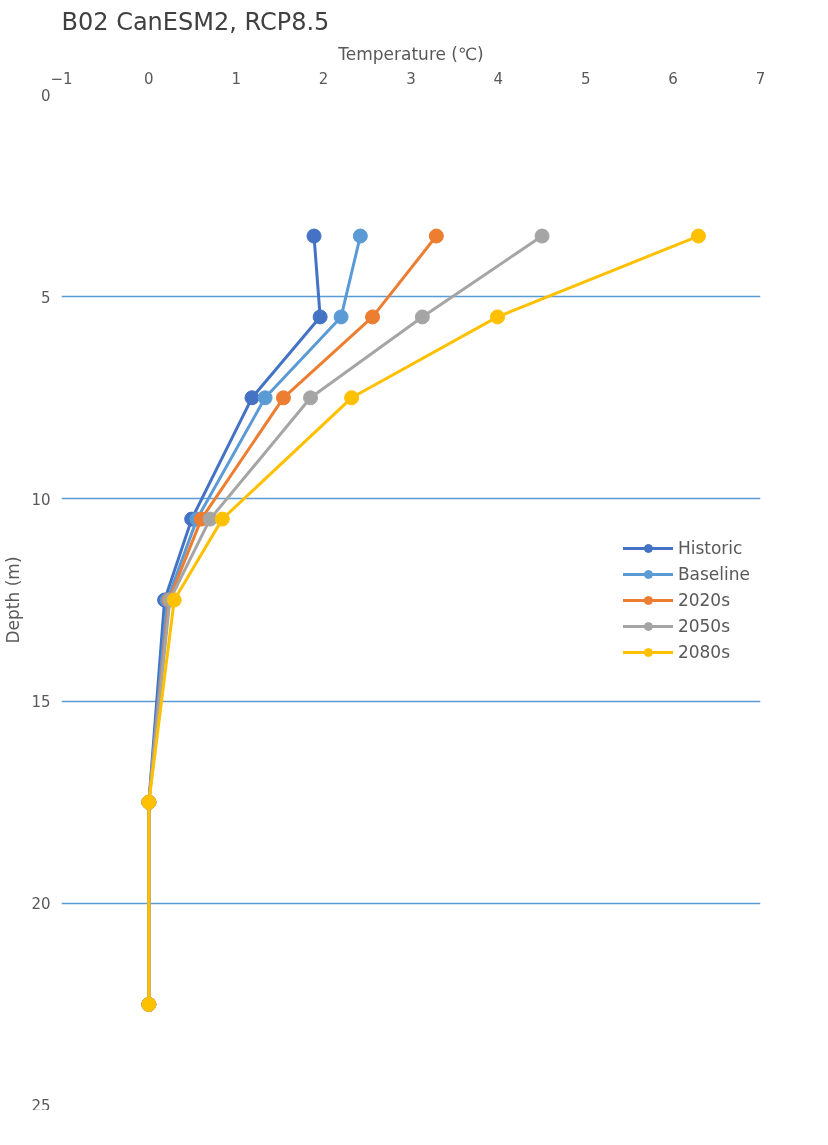 Image resolution: width=828 pixels, height=1145 pixels. What do you see at coordinates (41, 499) in the screenshot?
I see `y-tick-label: 10` at bounding box center [41, 499].